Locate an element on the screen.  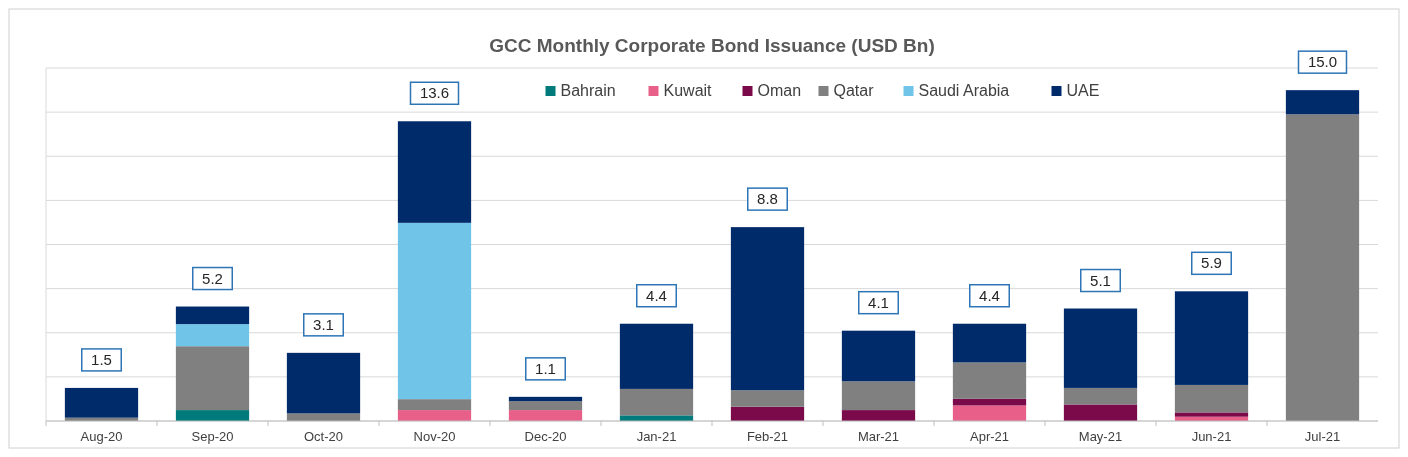
annotation: 8.8 is located at coordinates (767, 199).